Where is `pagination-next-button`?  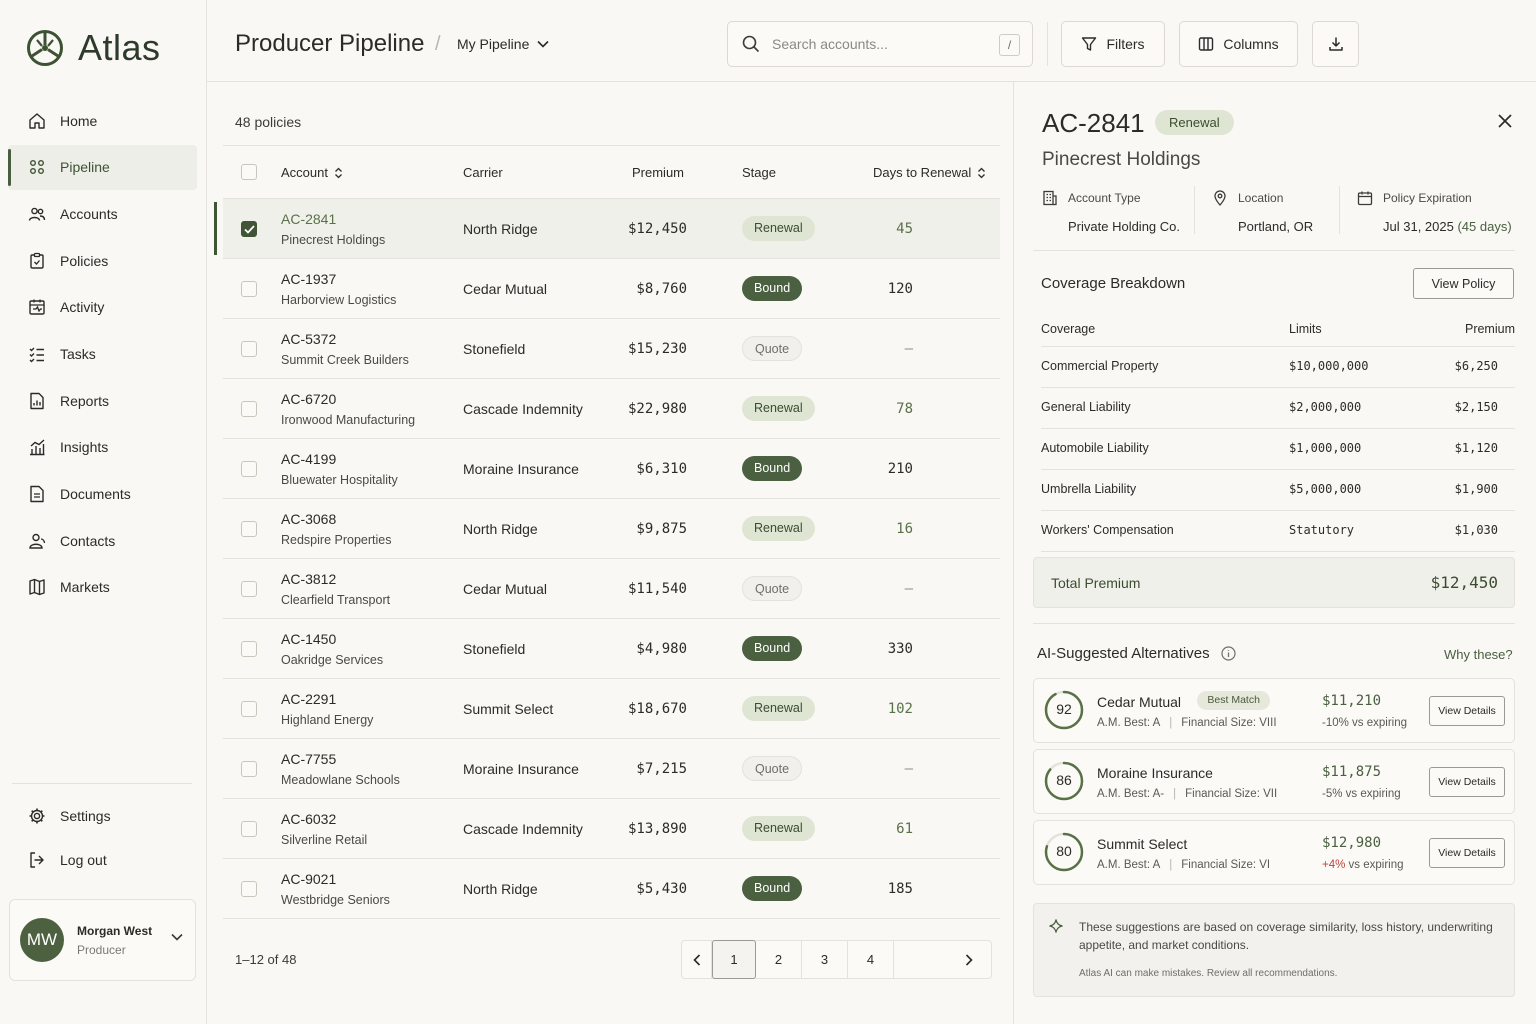 pagination-next-button is located at coordinates (969, 959).